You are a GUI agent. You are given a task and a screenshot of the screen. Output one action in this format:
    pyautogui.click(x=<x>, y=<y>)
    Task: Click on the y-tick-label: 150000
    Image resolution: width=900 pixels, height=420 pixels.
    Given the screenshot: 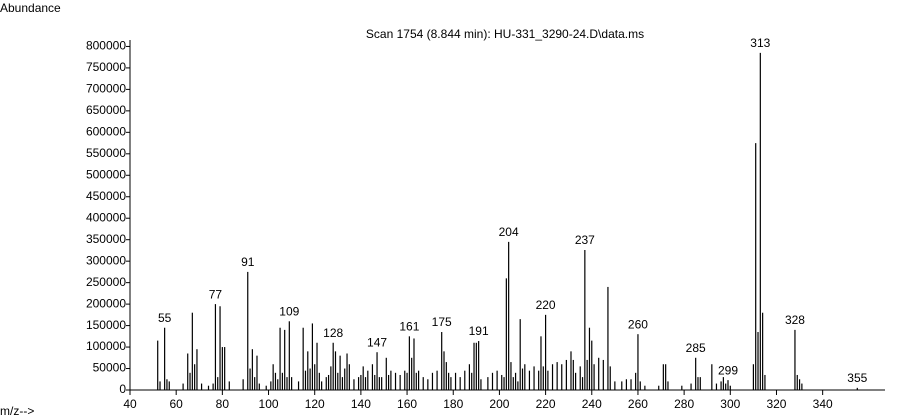 What is the action you would take?
    pyautogui.click(x=106, y=325)
    